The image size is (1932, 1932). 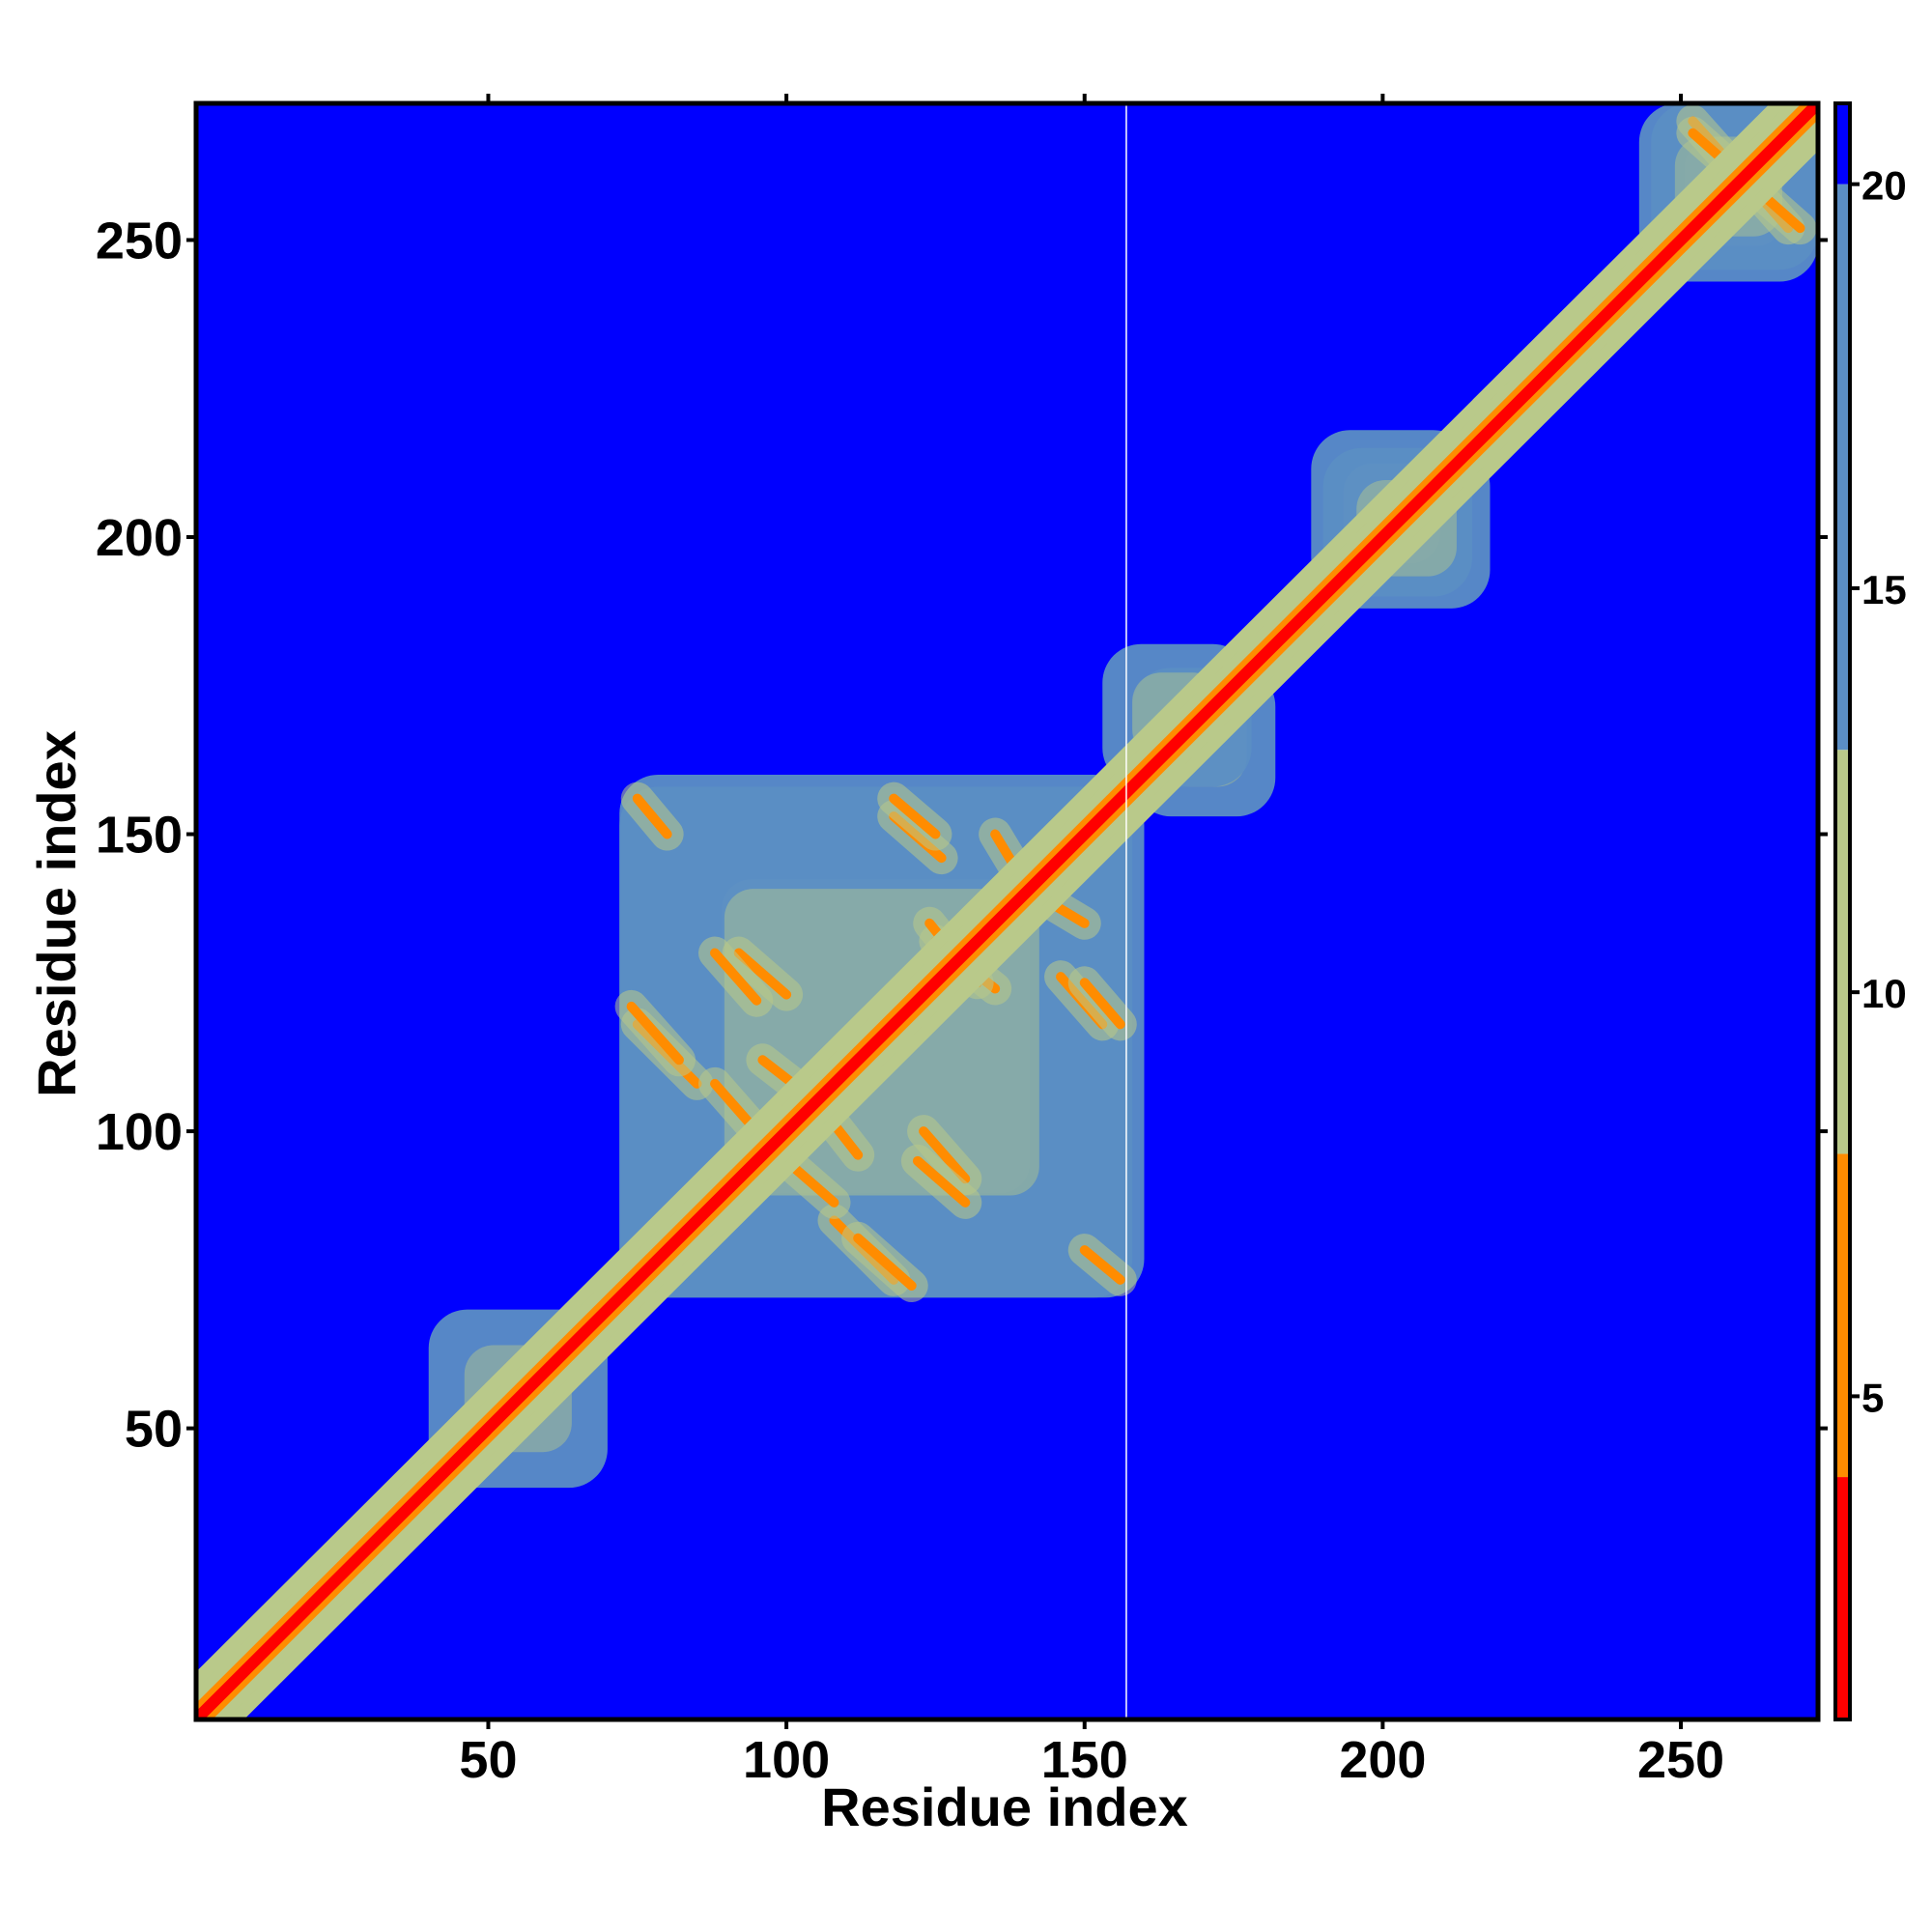 I want to click on y-tick-label-100: 100, so click(x=139, y=1132).